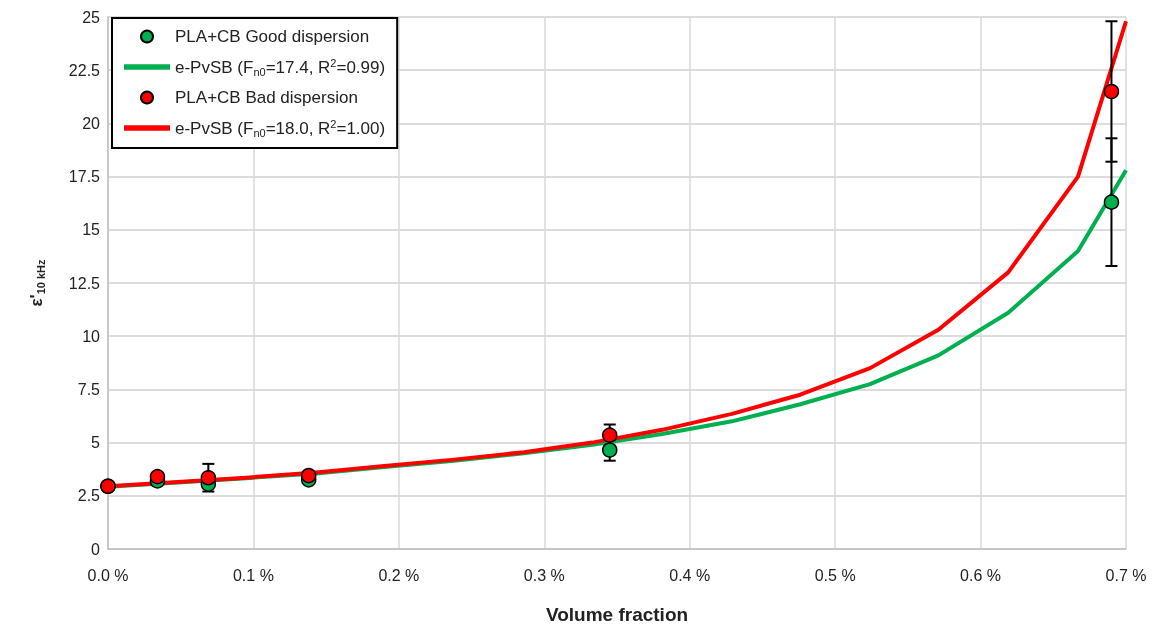 The width and height of the screenshot is (1159, 635). I want to click on y-tick-label: 25, so click(91, 17).